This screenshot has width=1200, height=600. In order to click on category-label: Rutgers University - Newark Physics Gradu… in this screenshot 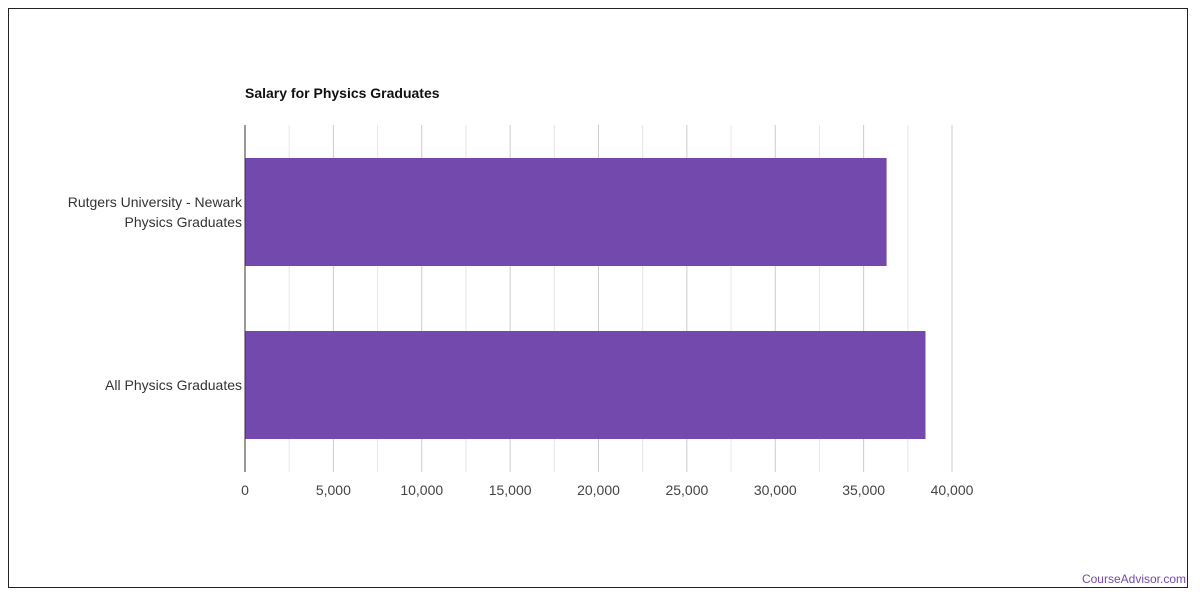, I will do `click(155, 212)`.